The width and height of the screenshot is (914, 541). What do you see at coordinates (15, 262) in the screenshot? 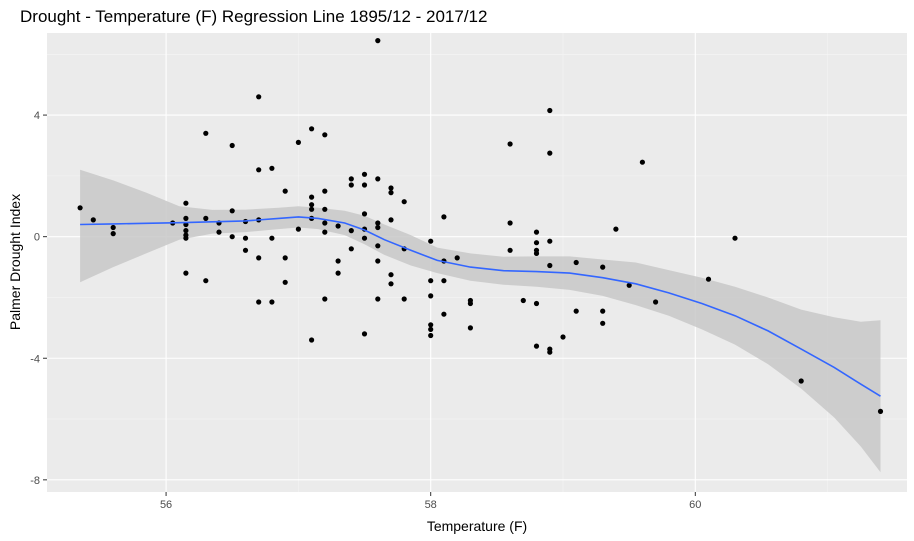
I see `y-axis-title: Palmer Drought Index` at bounding box center [15, 262].